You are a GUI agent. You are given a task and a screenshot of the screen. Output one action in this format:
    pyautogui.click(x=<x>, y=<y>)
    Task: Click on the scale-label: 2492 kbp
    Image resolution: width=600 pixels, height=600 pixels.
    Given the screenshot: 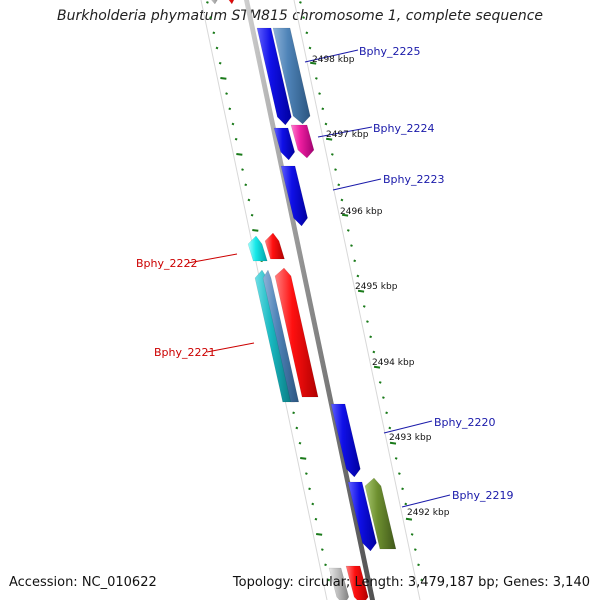 What is the action you would take?
    pyautogui.click(x=428, y=513)
    